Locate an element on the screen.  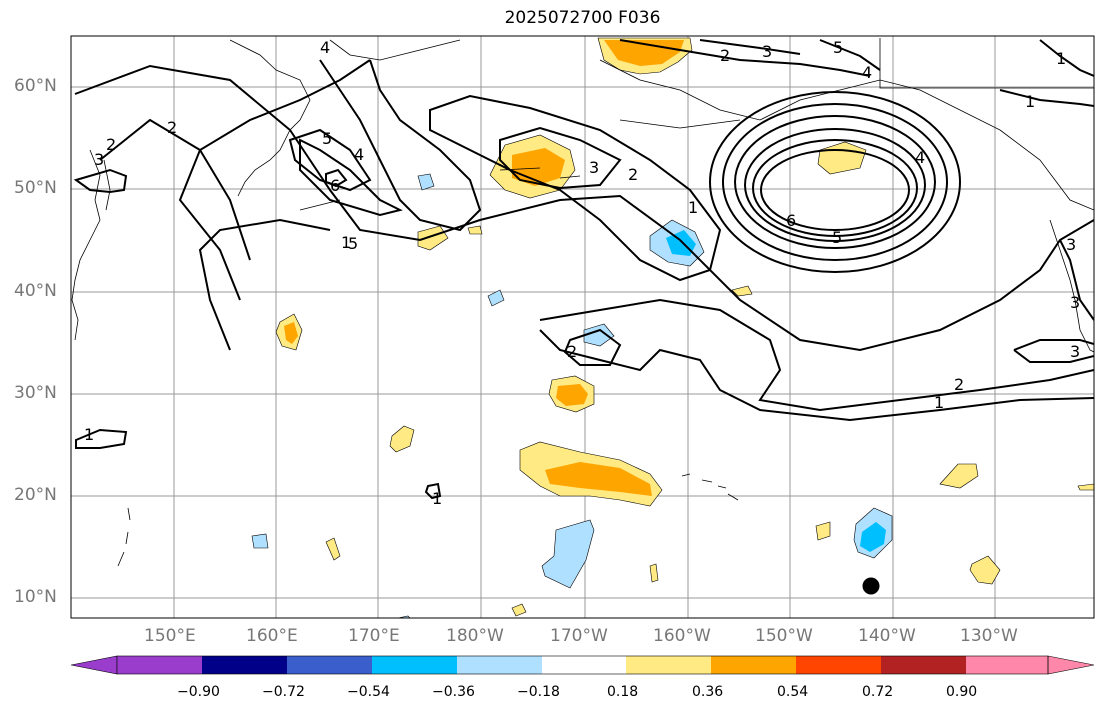
colorbar-min-extend is located at coordinates (94, 665).